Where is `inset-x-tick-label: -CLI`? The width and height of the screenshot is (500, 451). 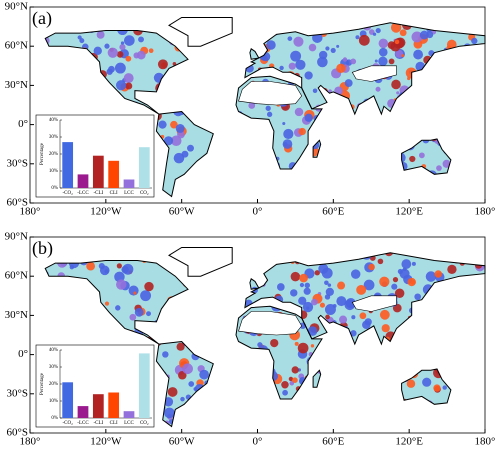 inset-x-tick-label: -CLI is located at coordinates (98, 193).